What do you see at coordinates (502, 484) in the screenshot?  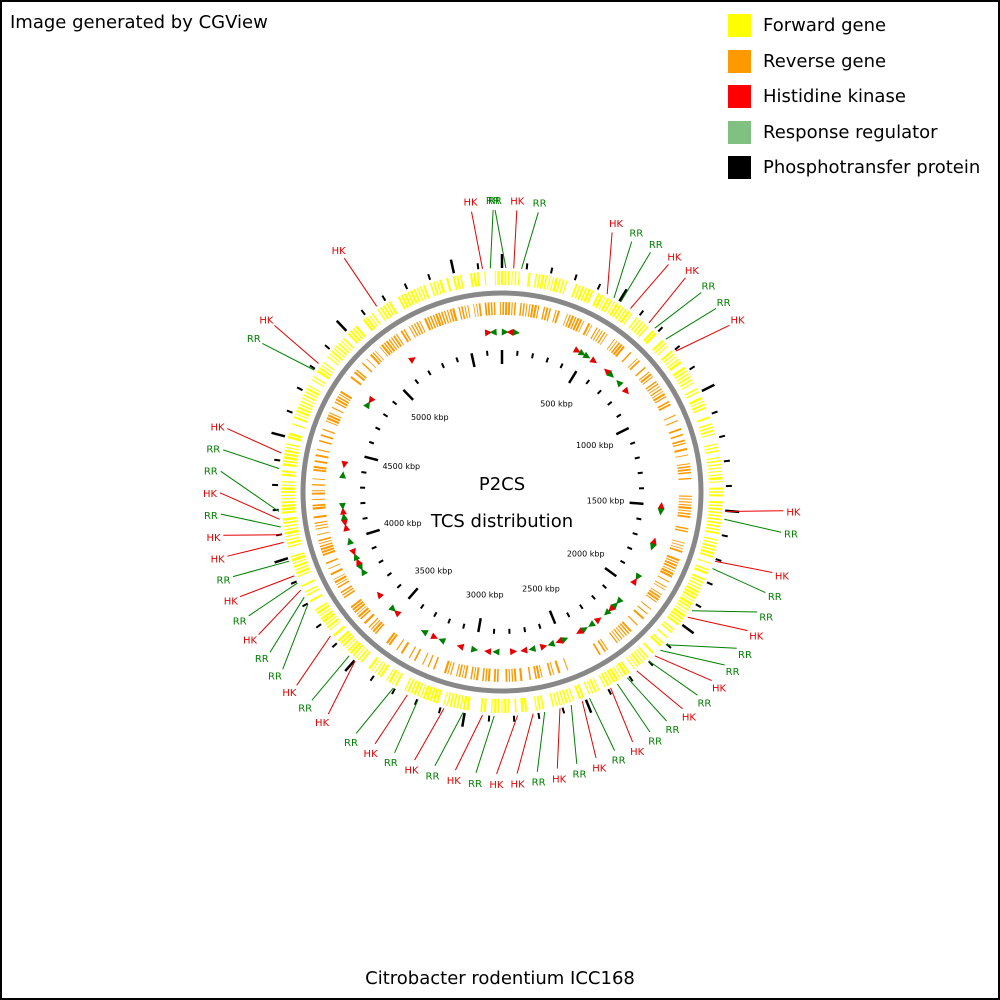 I see `center-title-line-1: P2CS` at bounding box center [502, 484].